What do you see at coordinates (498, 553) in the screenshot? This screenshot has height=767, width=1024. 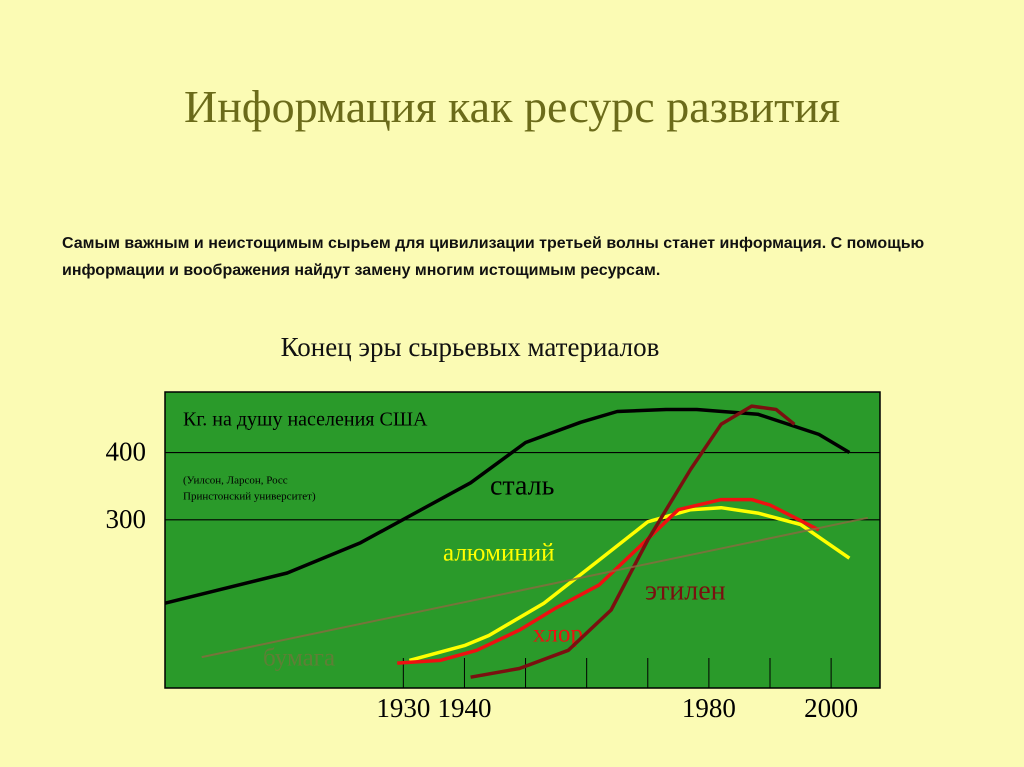 I see `series-label: алюминий` at bounding box center [498, 553].